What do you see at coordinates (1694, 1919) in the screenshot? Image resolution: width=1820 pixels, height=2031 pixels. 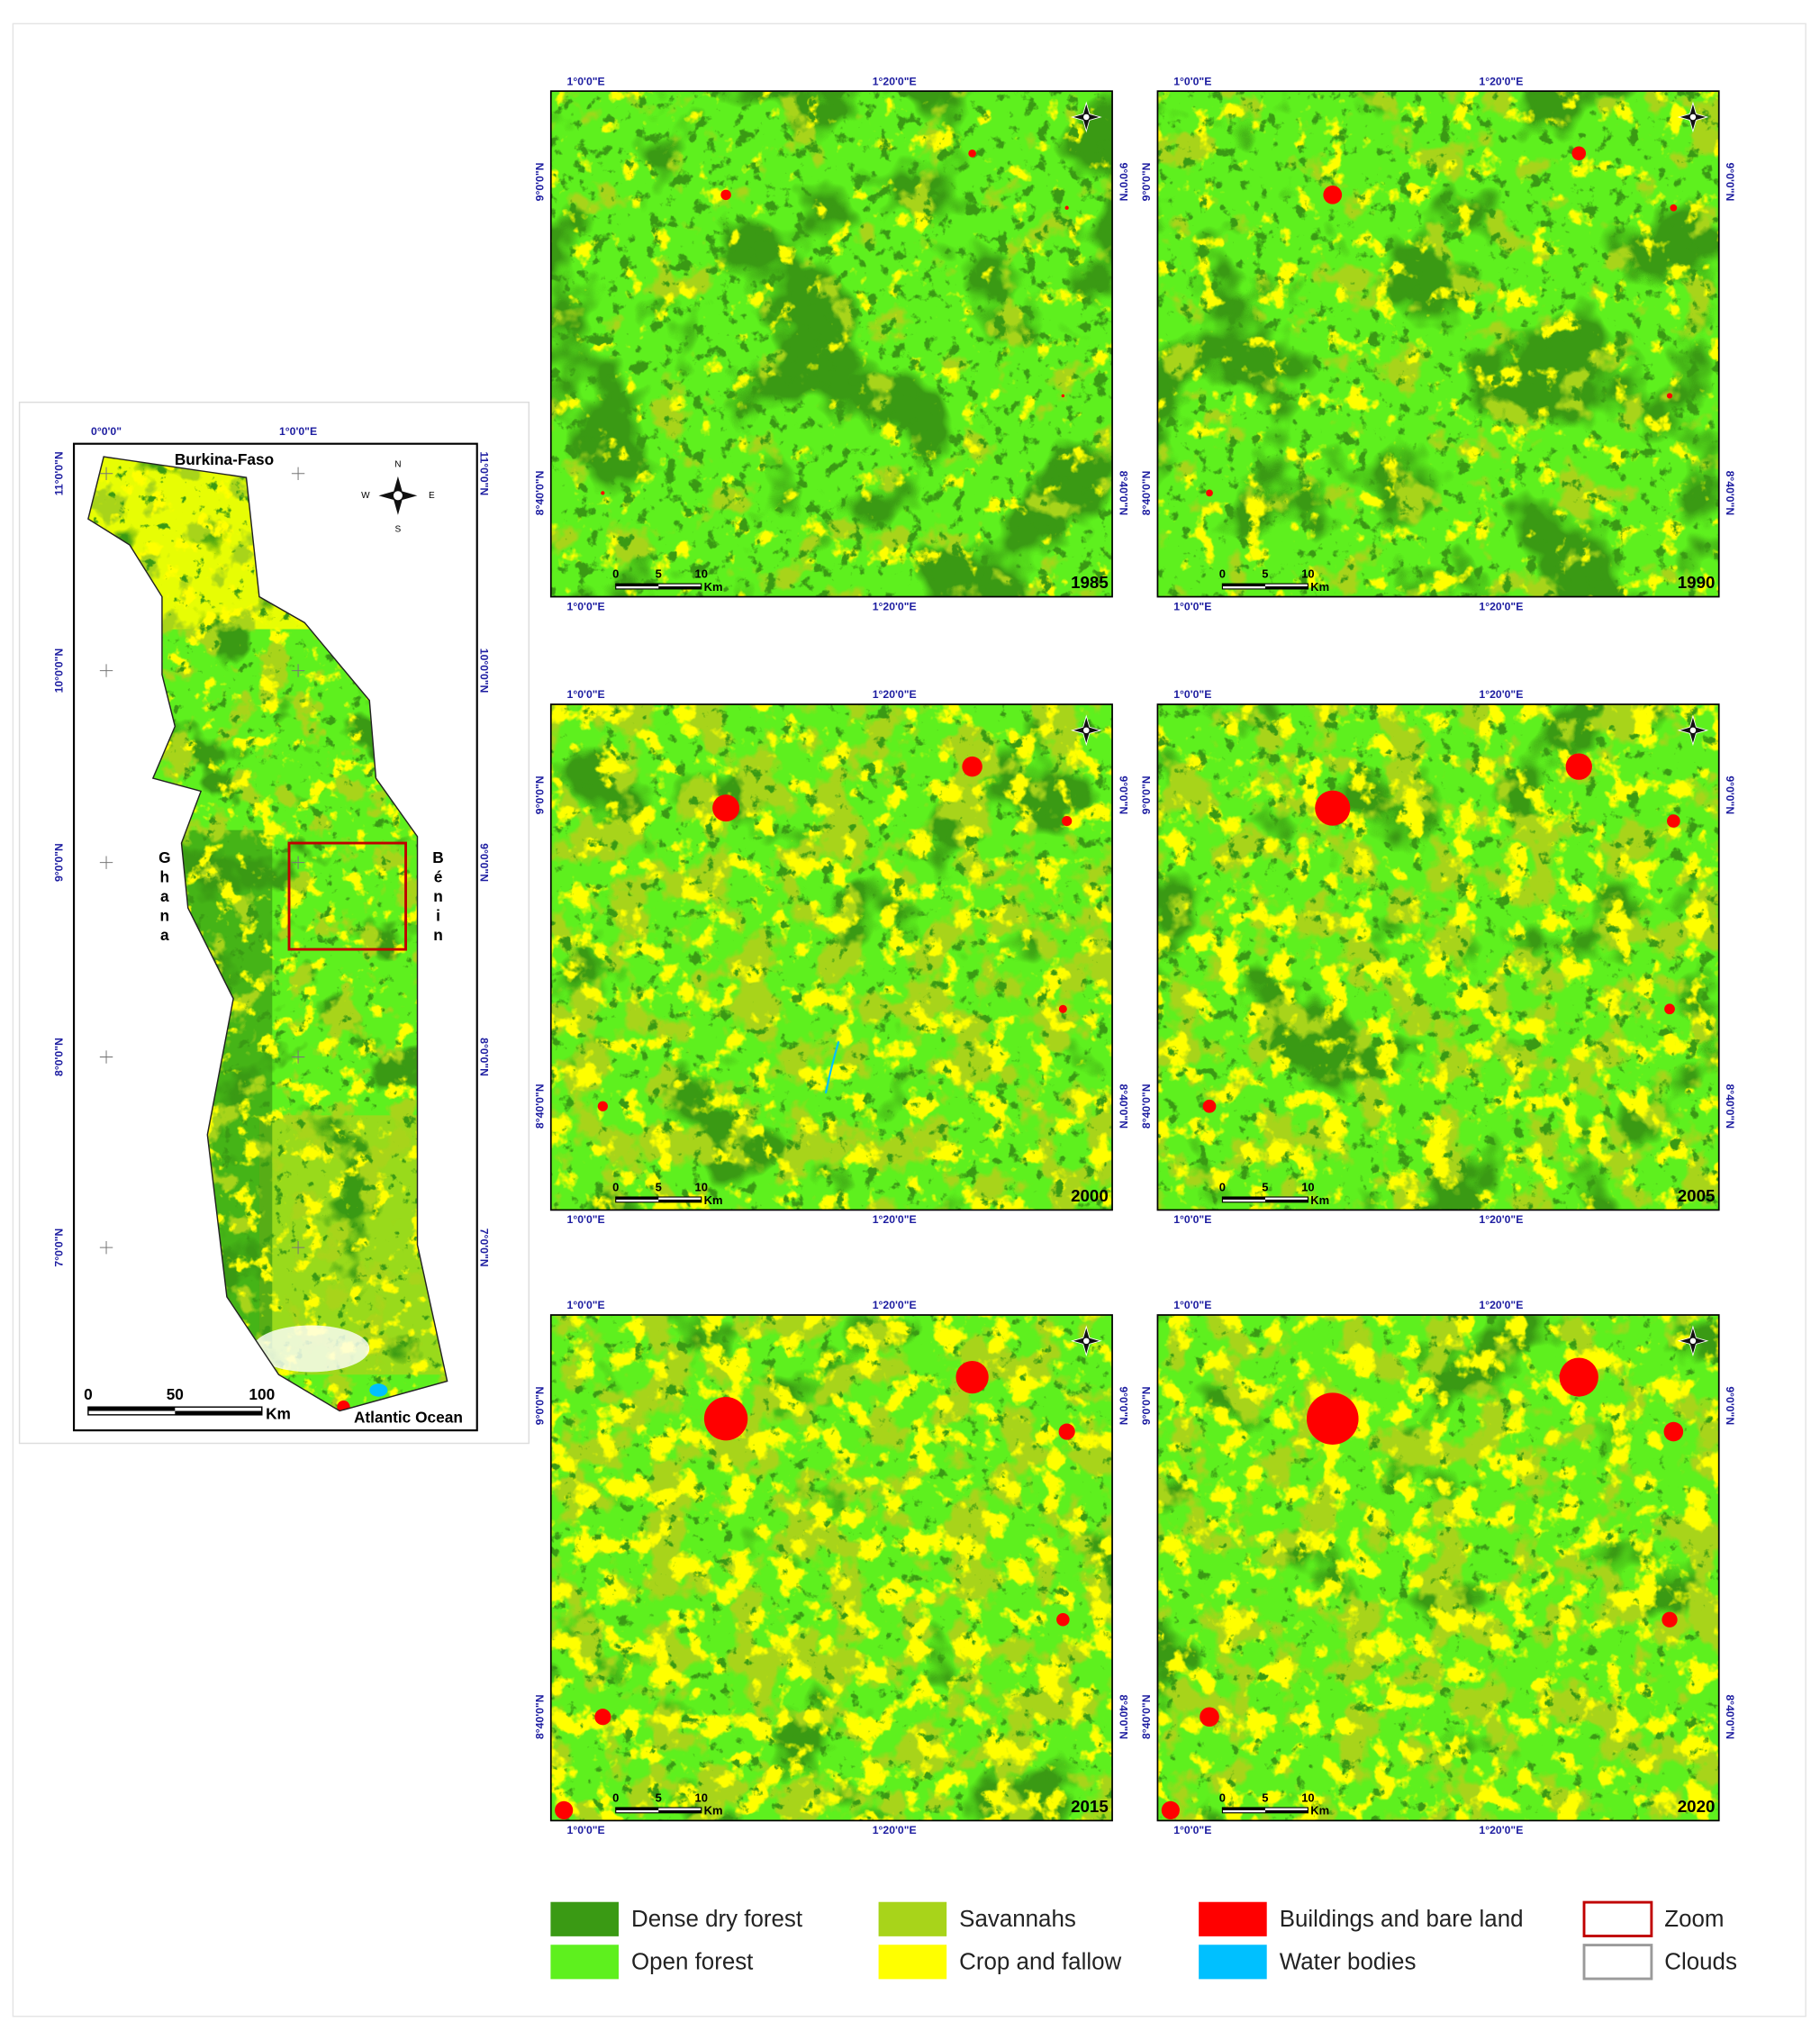 I see `legend-label: Zoom` at bounding box center [1694, 1919].